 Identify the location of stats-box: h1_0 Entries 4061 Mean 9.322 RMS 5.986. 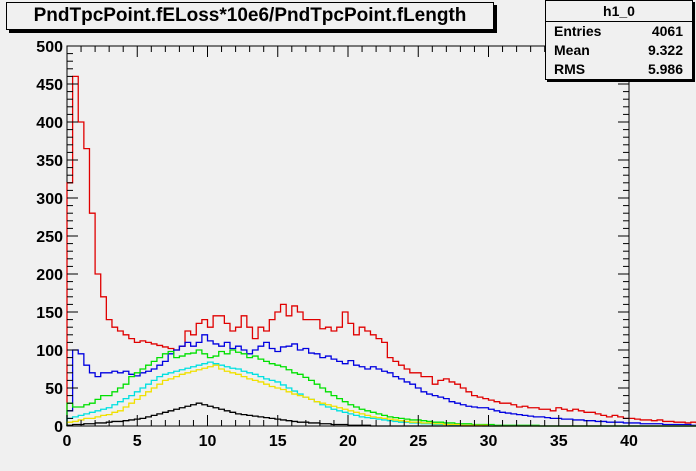
(619, 40).